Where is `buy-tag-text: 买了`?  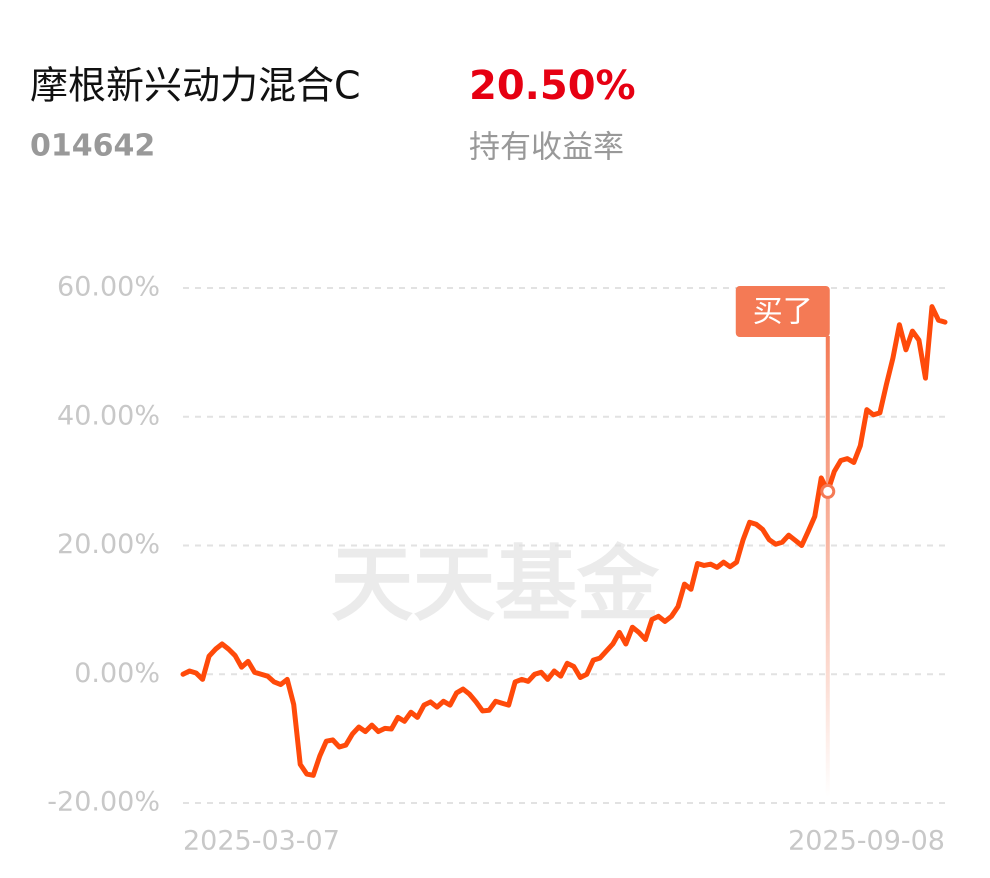
buy-tag-text: 买了 is located at coordinates (783, 312).